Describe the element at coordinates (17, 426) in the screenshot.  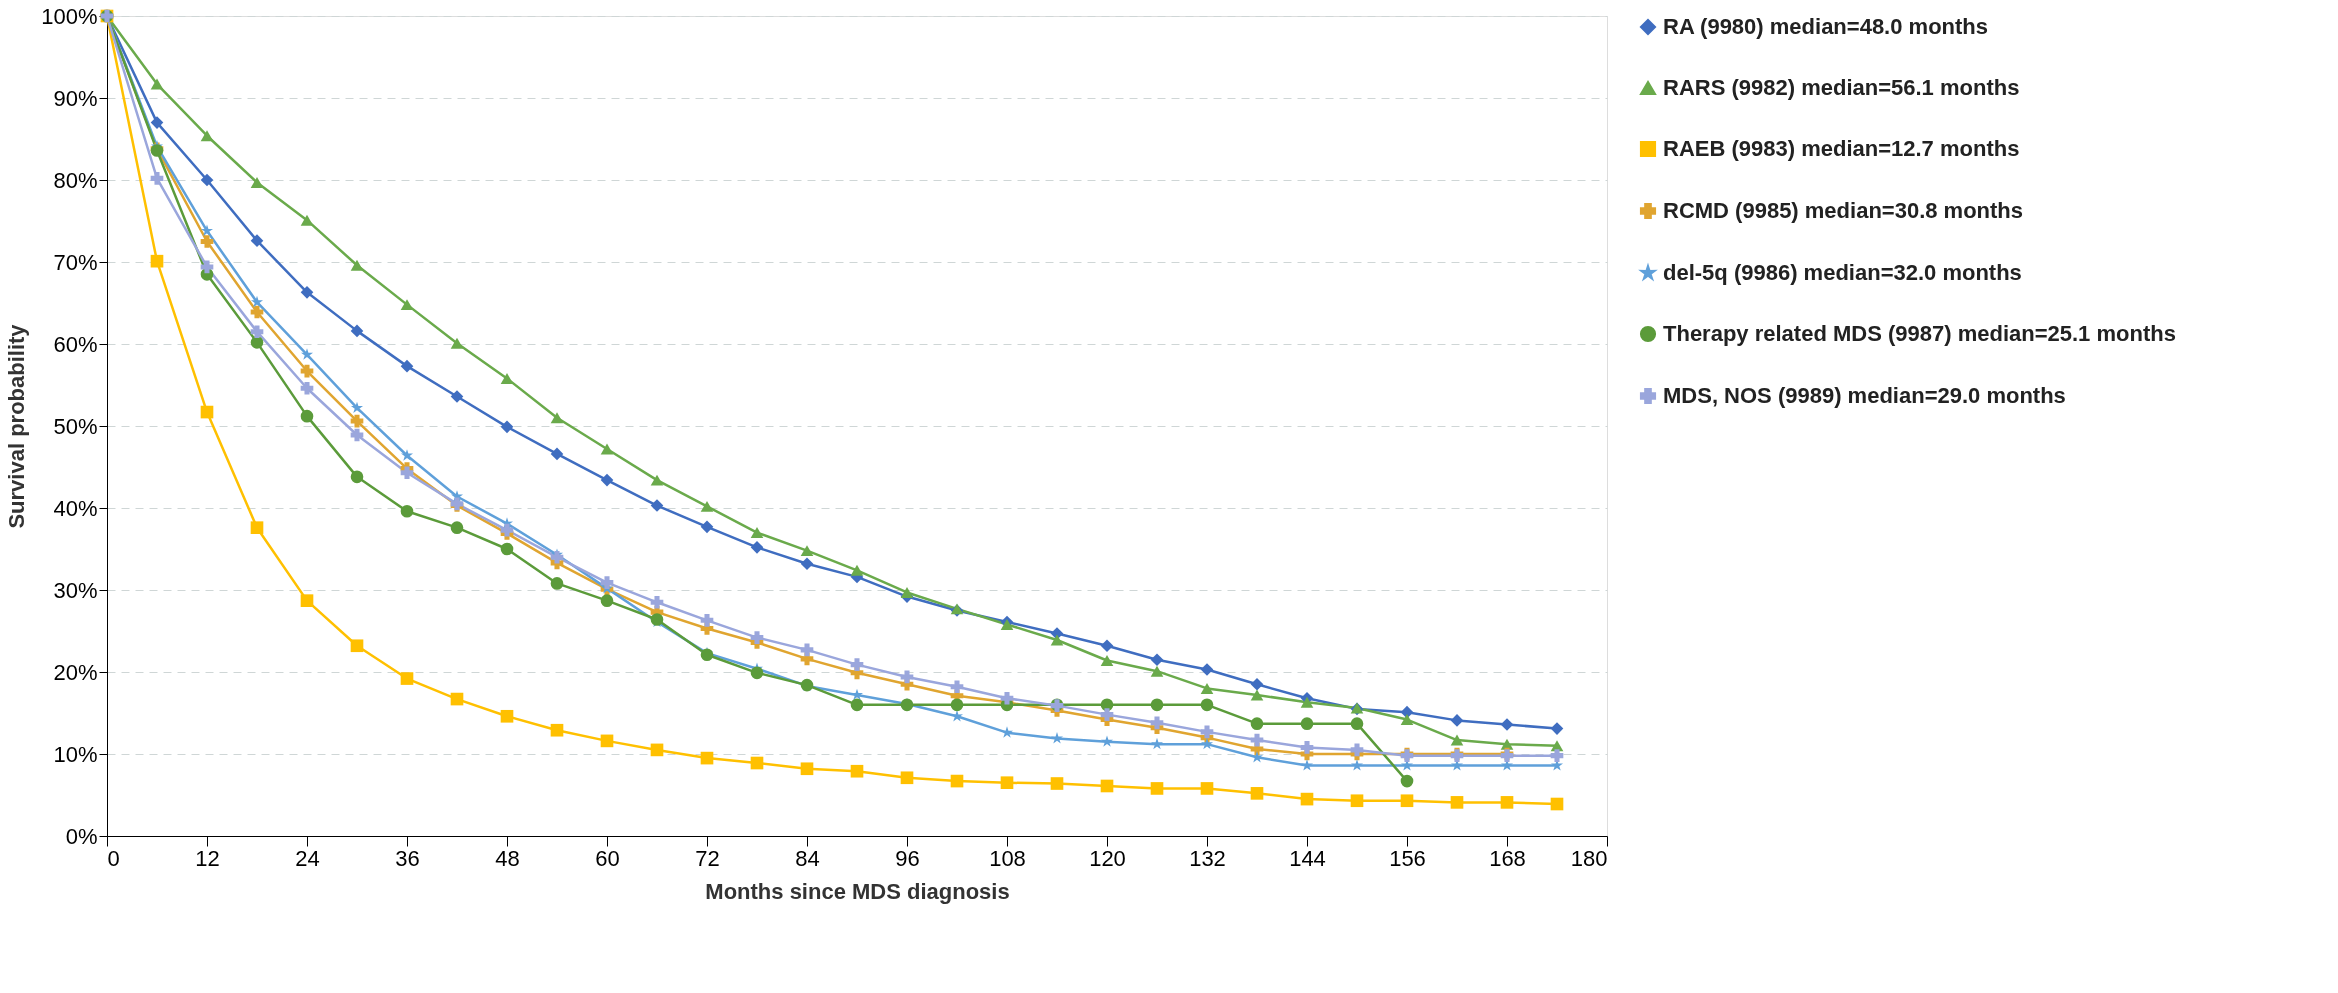
I see `y-axis-title: Survival probability` at that location.